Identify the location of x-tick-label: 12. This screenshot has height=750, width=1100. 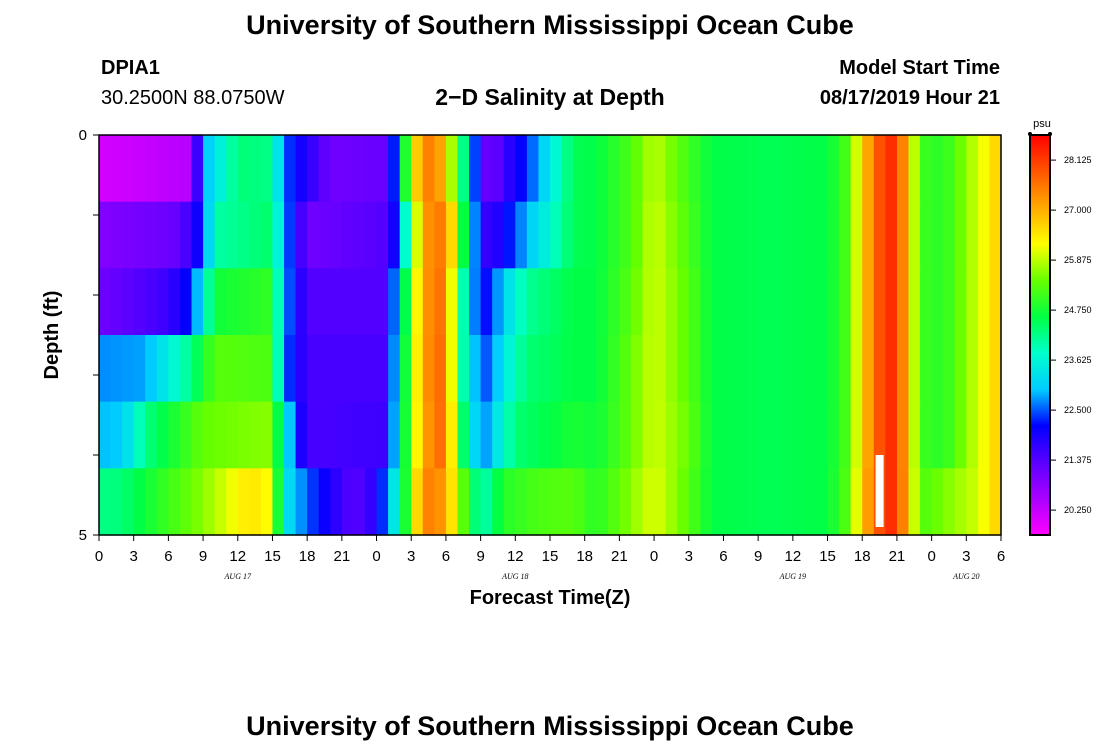
(515, 556).